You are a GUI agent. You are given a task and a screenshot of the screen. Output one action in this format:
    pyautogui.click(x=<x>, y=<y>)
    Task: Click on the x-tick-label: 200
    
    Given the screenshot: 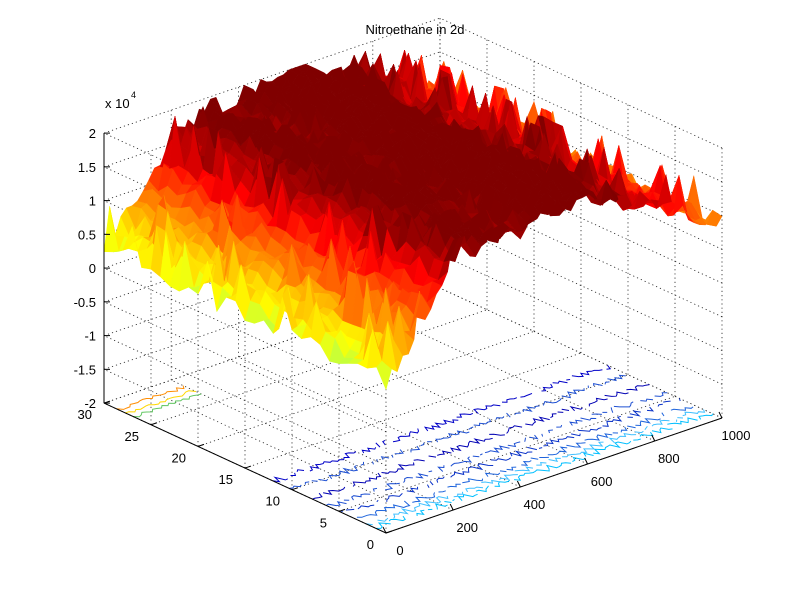 What is the action you would take?
    pyautogui.click(x=467, y=527)
    